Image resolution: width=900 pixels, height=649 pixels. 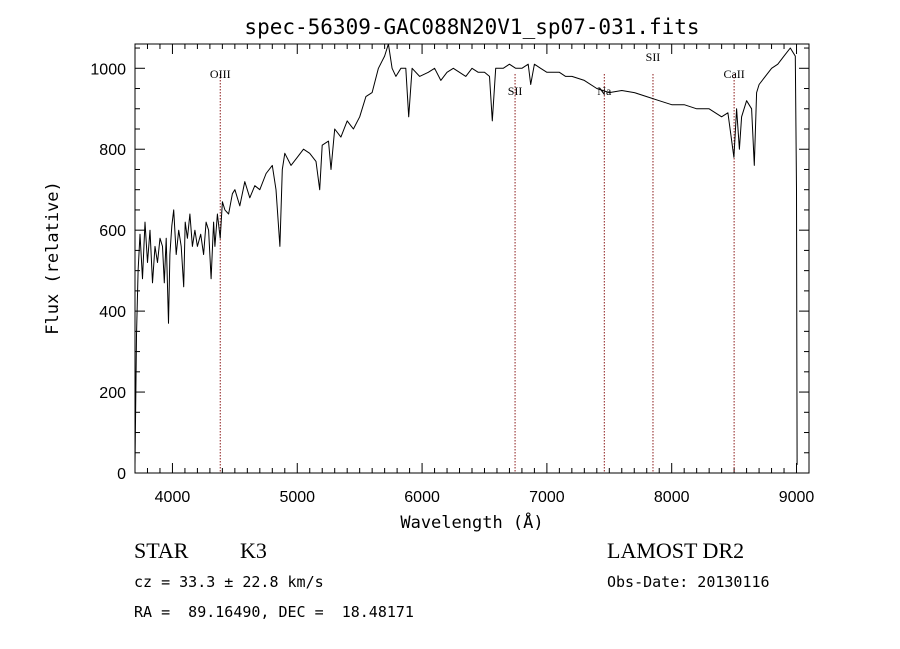 What do you see at coordinates (672, 497) in the screenshot?
I see `x-tick-label: 8000` at bounding box center [672, 497].